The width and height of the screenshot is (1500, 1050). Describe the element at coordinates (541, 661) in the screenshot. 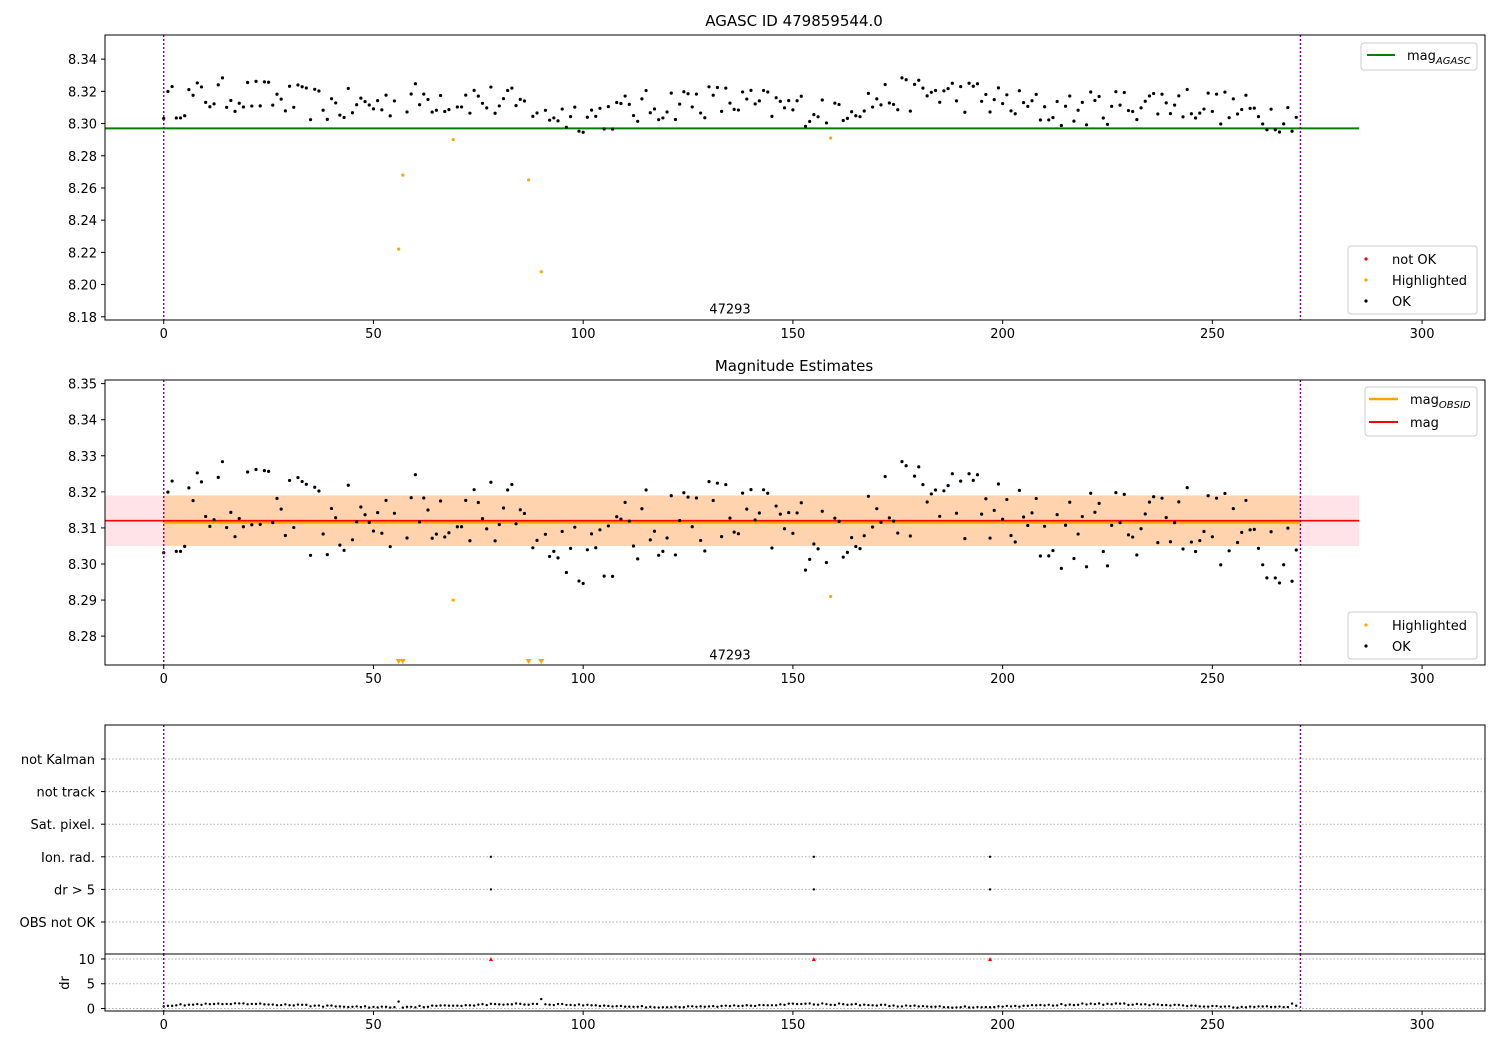

I see `out-of-range-marker` at that location.